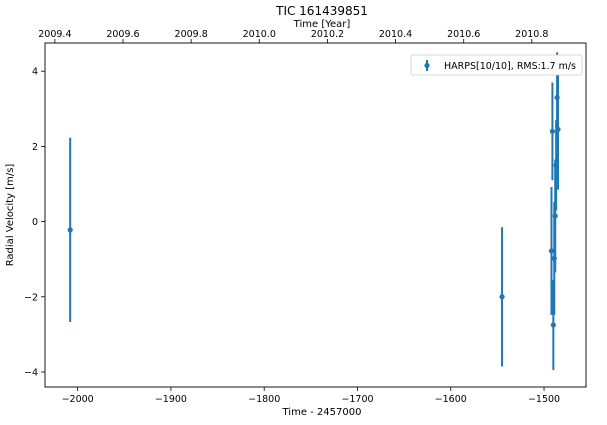  What do you see at coordinates (10, 215) in the screenshot?
I see `y-axis-label: Radial Velocity [m/s]` at bounding box center [10, 215].